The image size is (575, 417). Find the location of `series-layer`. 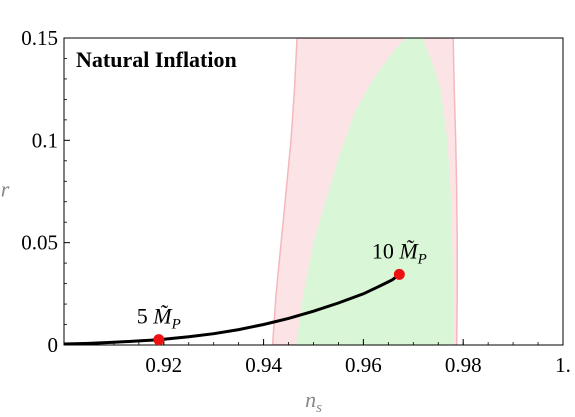

series-layer is located at coordinates (232, 308).